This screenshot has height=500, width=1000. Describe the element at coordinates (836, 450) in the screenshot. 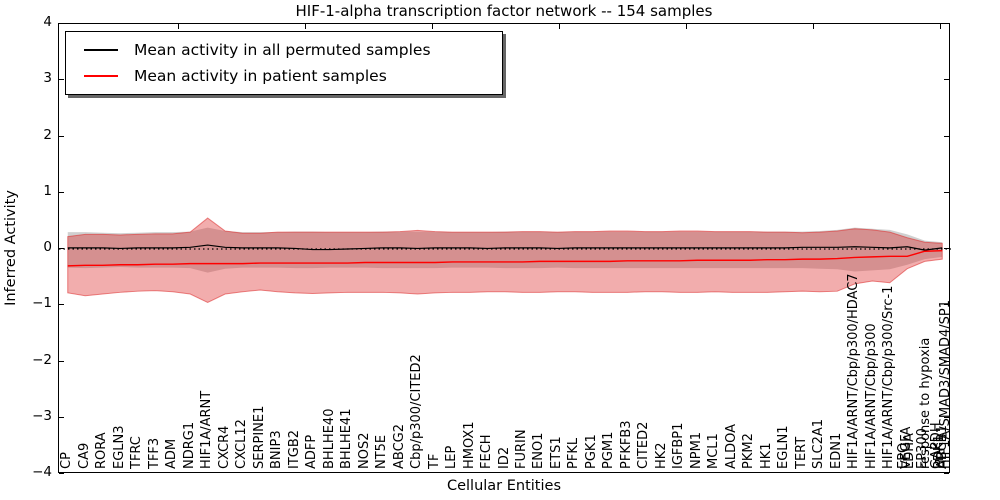

I see `x-category-label: EDN1` at that location.